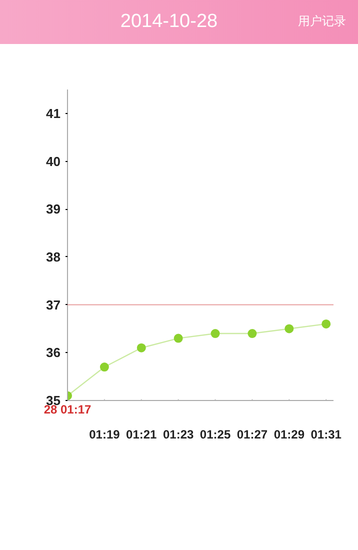  What do you see at coordinates (252, 435) in the screenshot?
I see `x-tick-label: 01:27` at bounding box center [252, 435].